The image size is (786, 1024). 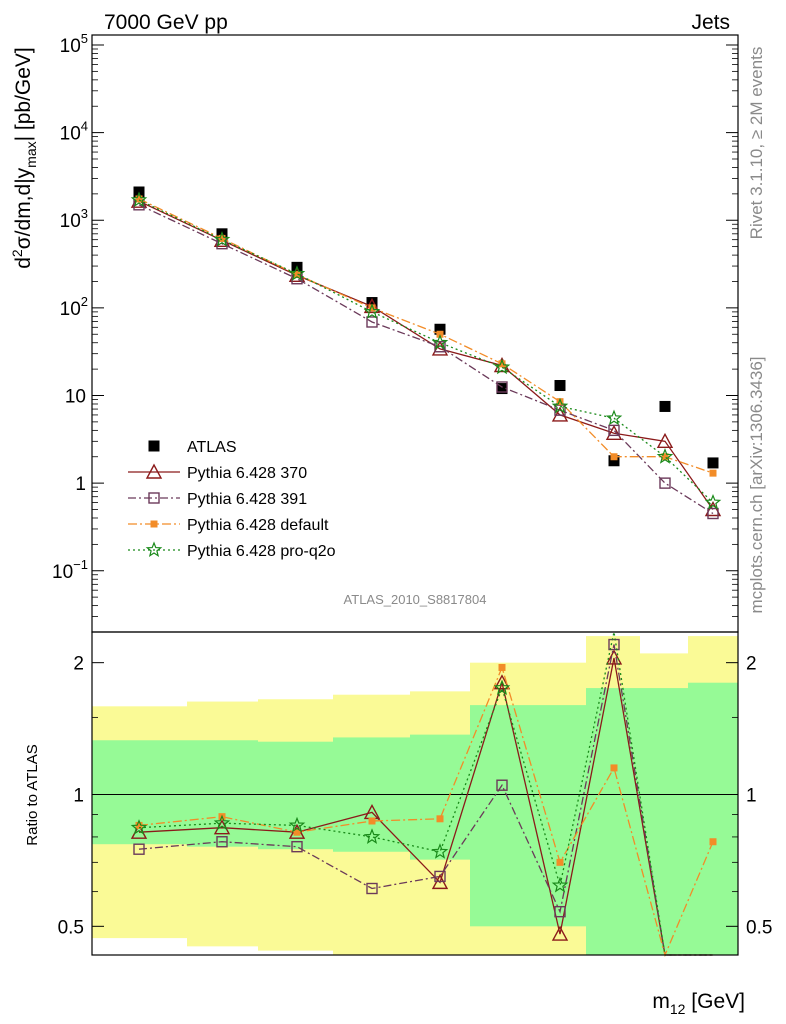 What do you see at coordinates (78, 795) in the screenshot?
I see `ratio-tick-label-left: 1` at bounding box center [78, 795].